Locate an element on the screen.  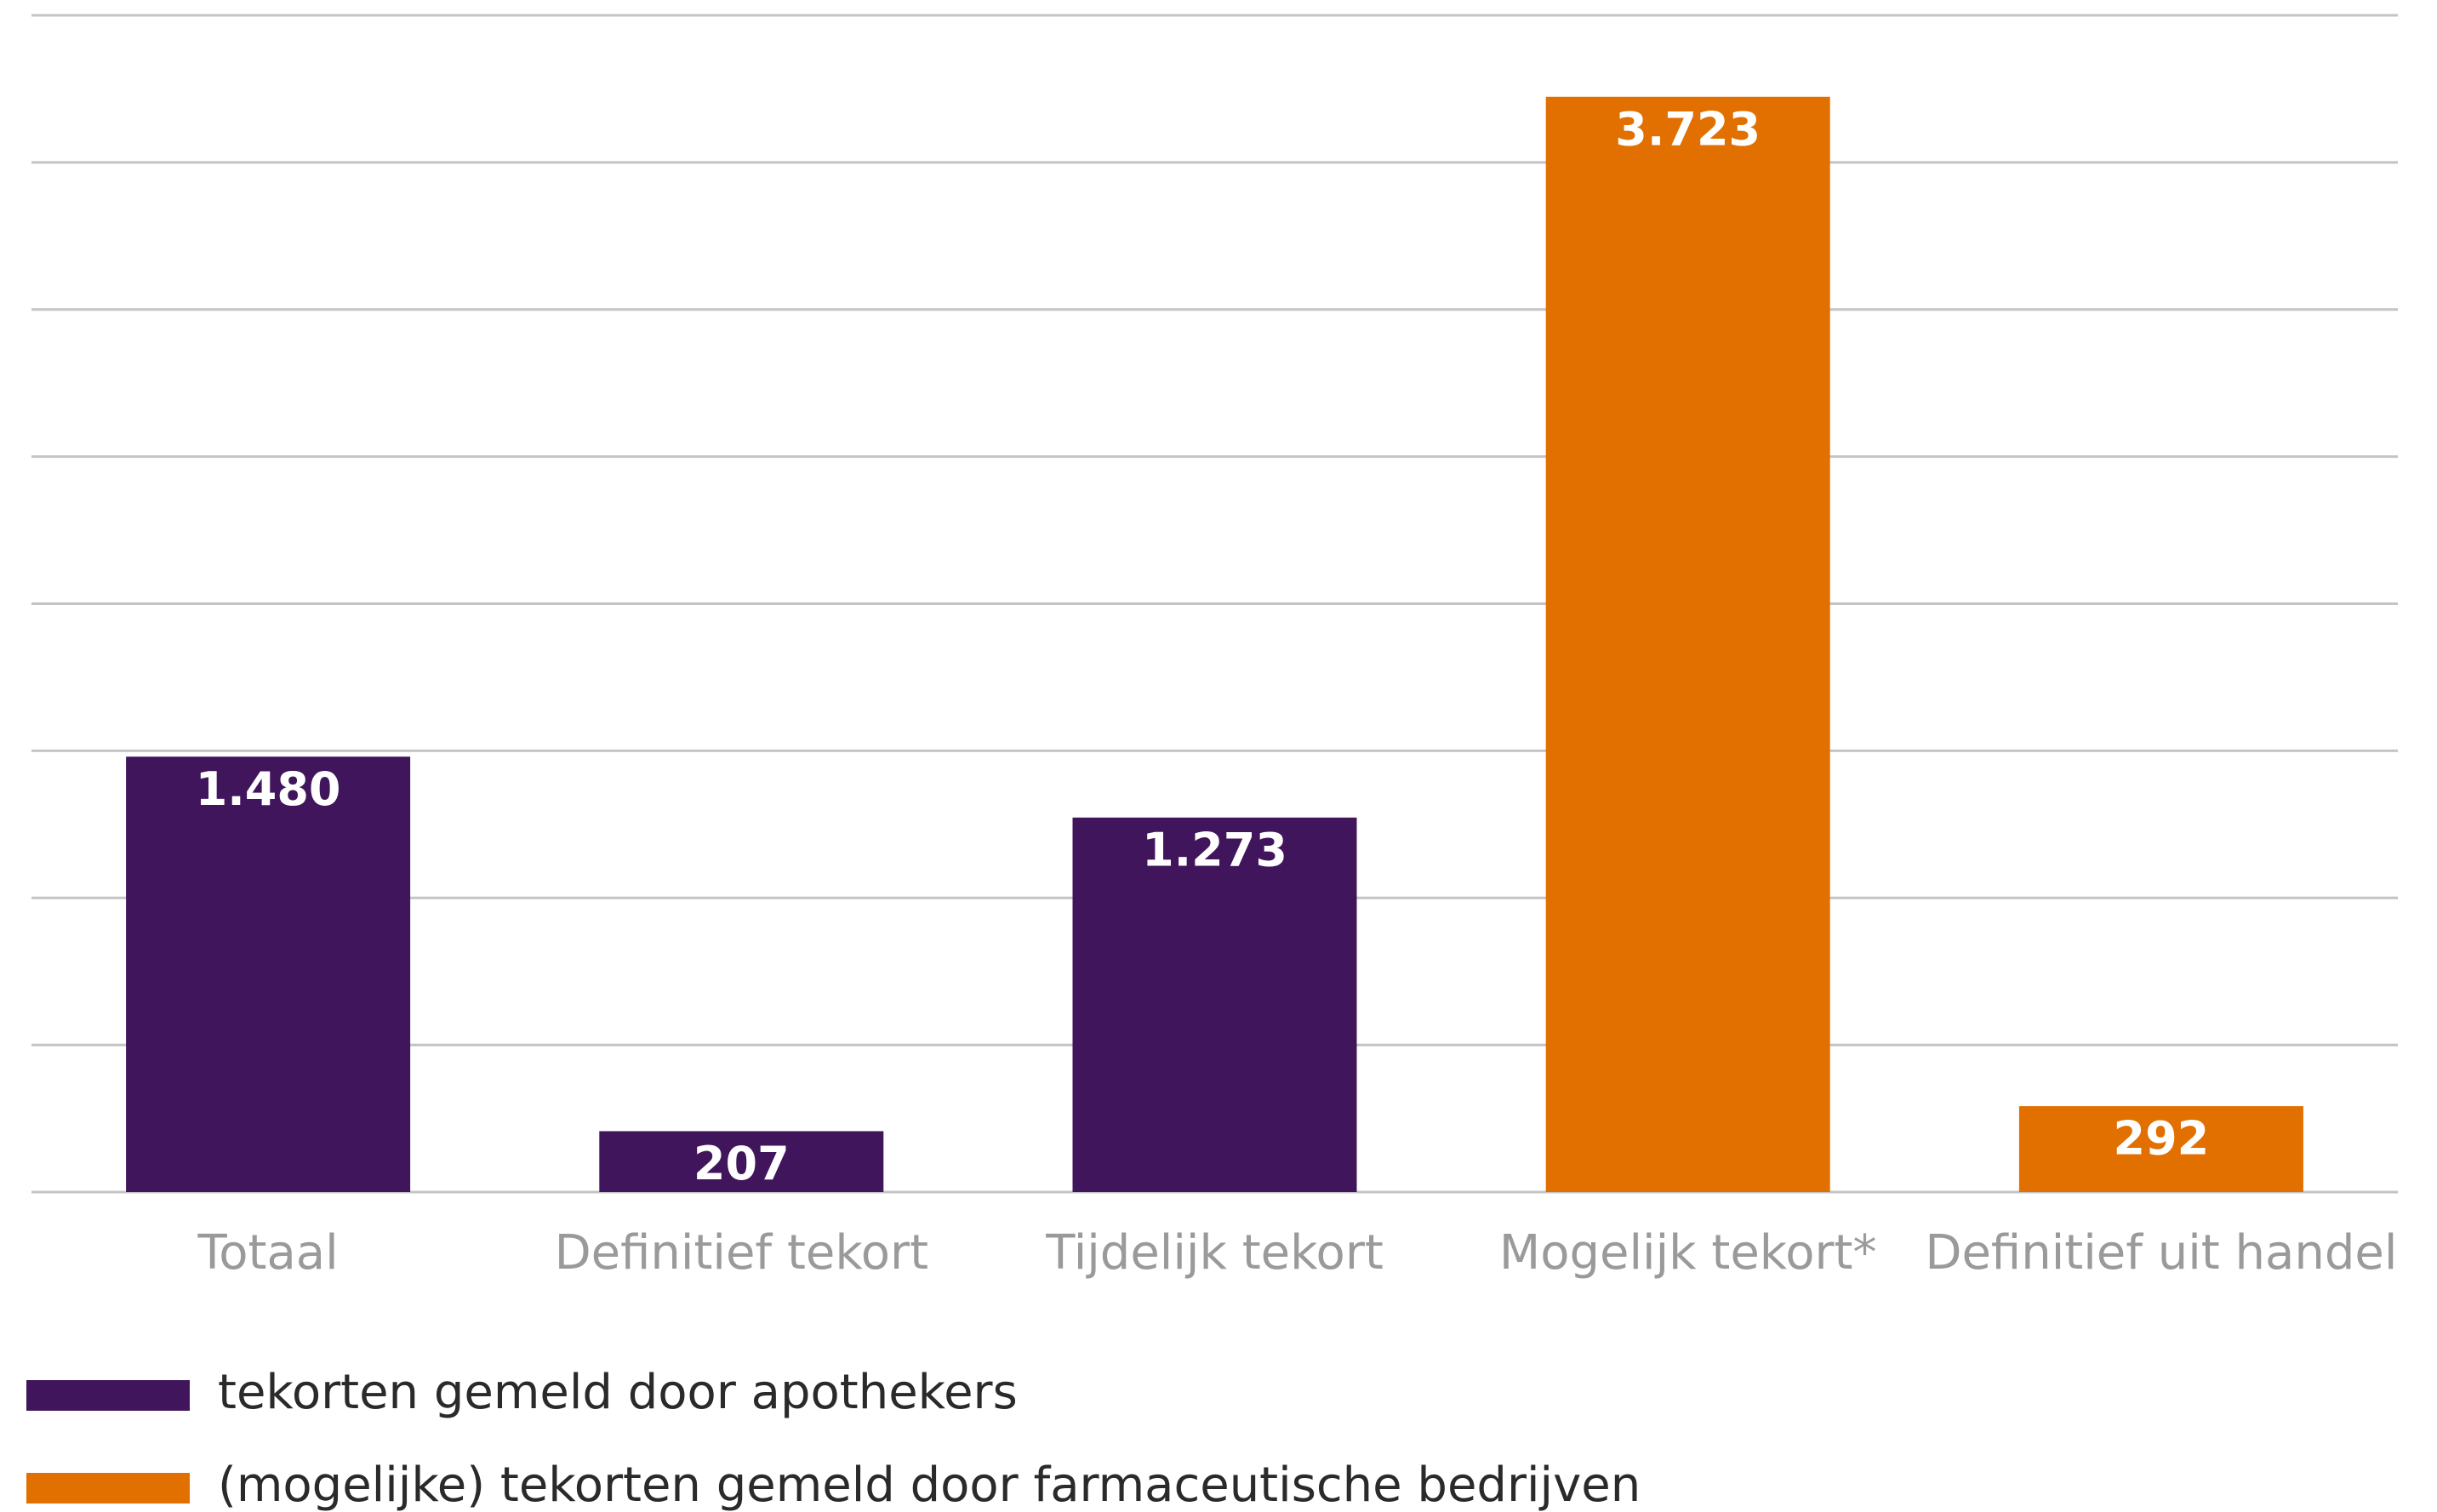
x-tick-label: Tijdelijk tekort is located at coordinates (1214, 1253).